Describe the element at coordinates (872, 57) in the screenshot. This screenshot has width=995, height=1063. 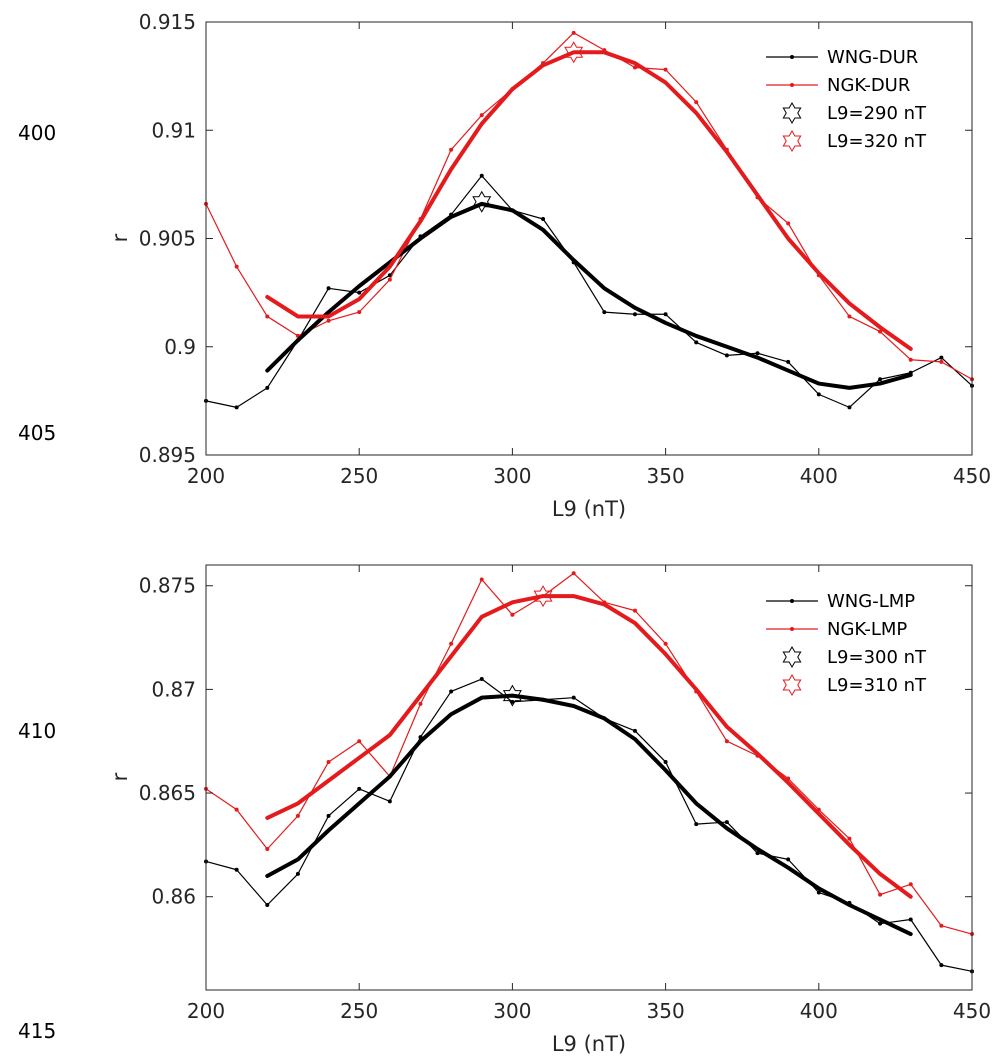
I see `legend-label: WNG-DUR` at that location.